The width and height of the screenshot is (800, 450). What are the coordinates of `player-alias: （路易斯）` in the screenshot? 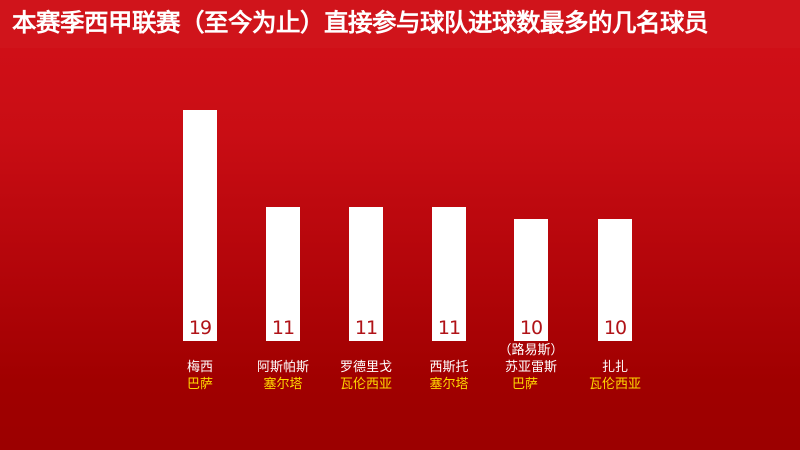 It's located at (531, 350).